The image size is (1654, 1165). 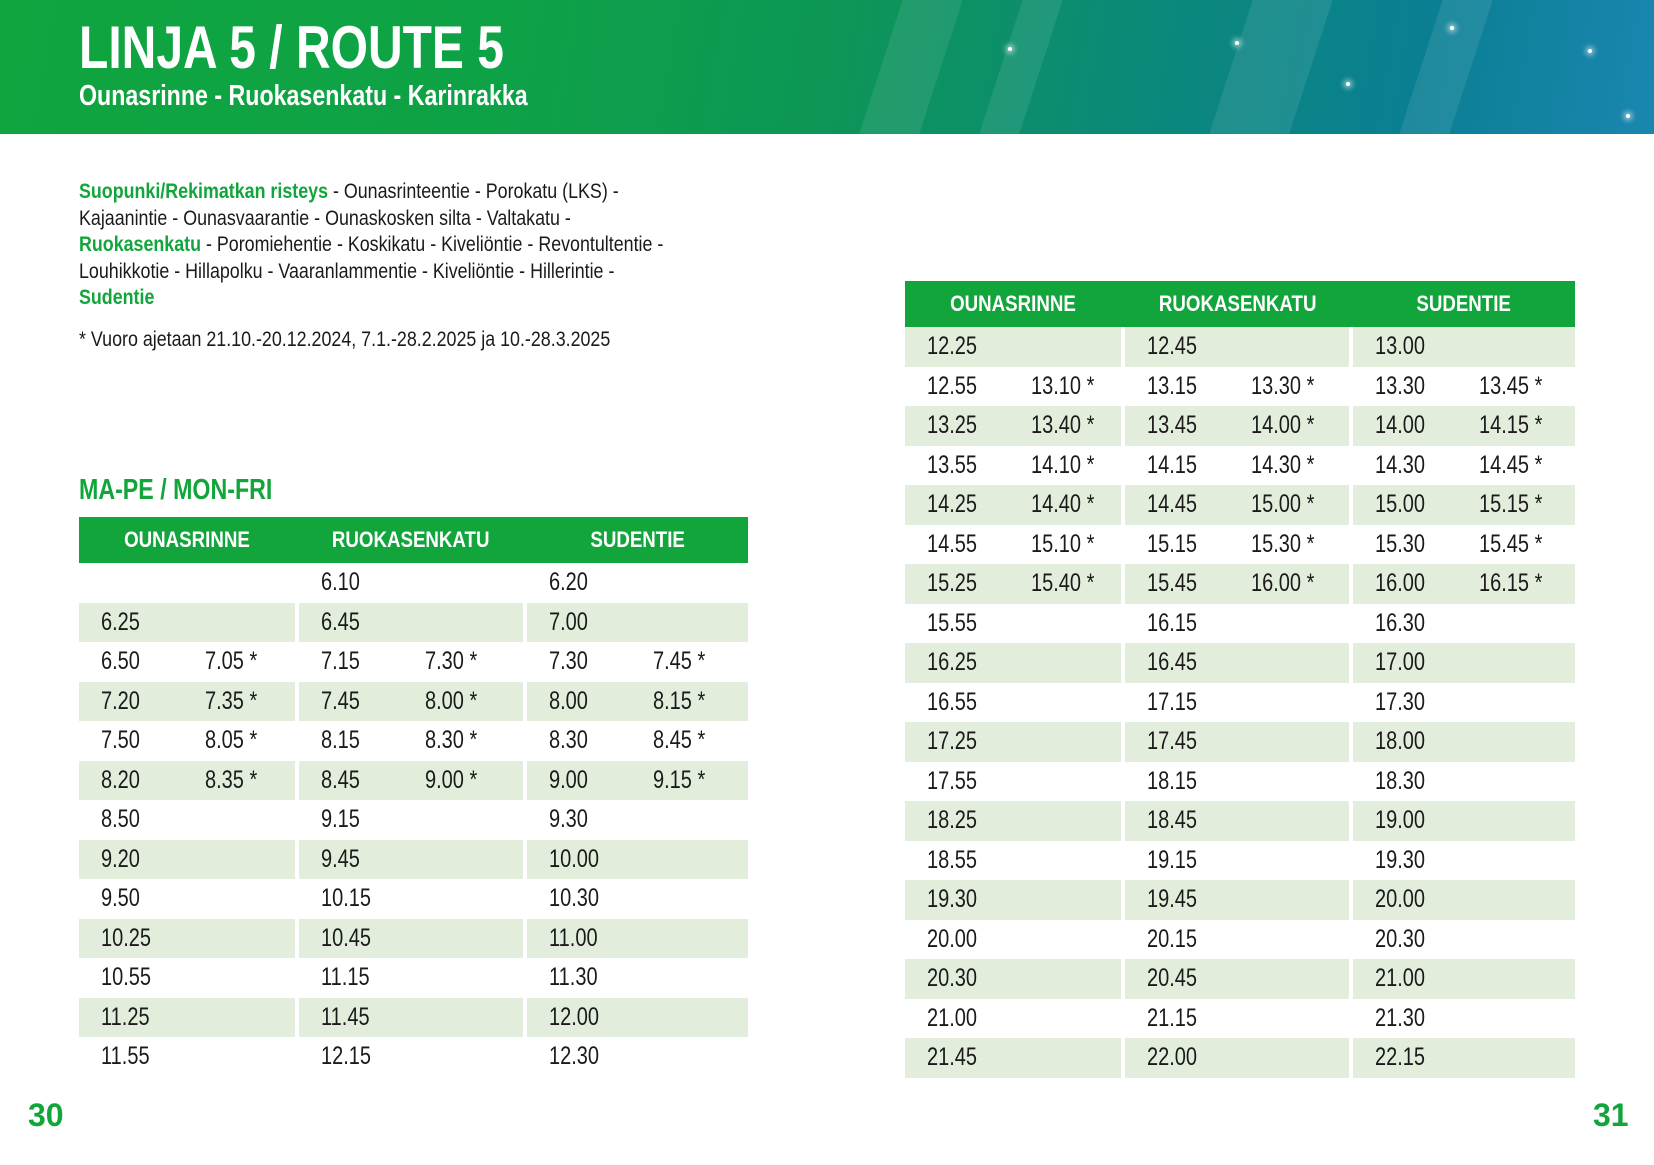 What do you see at coordinates (1464, 387) in the screenshot?
I see `stop-cell: 13.30 13.45 *` at bounding box center [1464, 387].